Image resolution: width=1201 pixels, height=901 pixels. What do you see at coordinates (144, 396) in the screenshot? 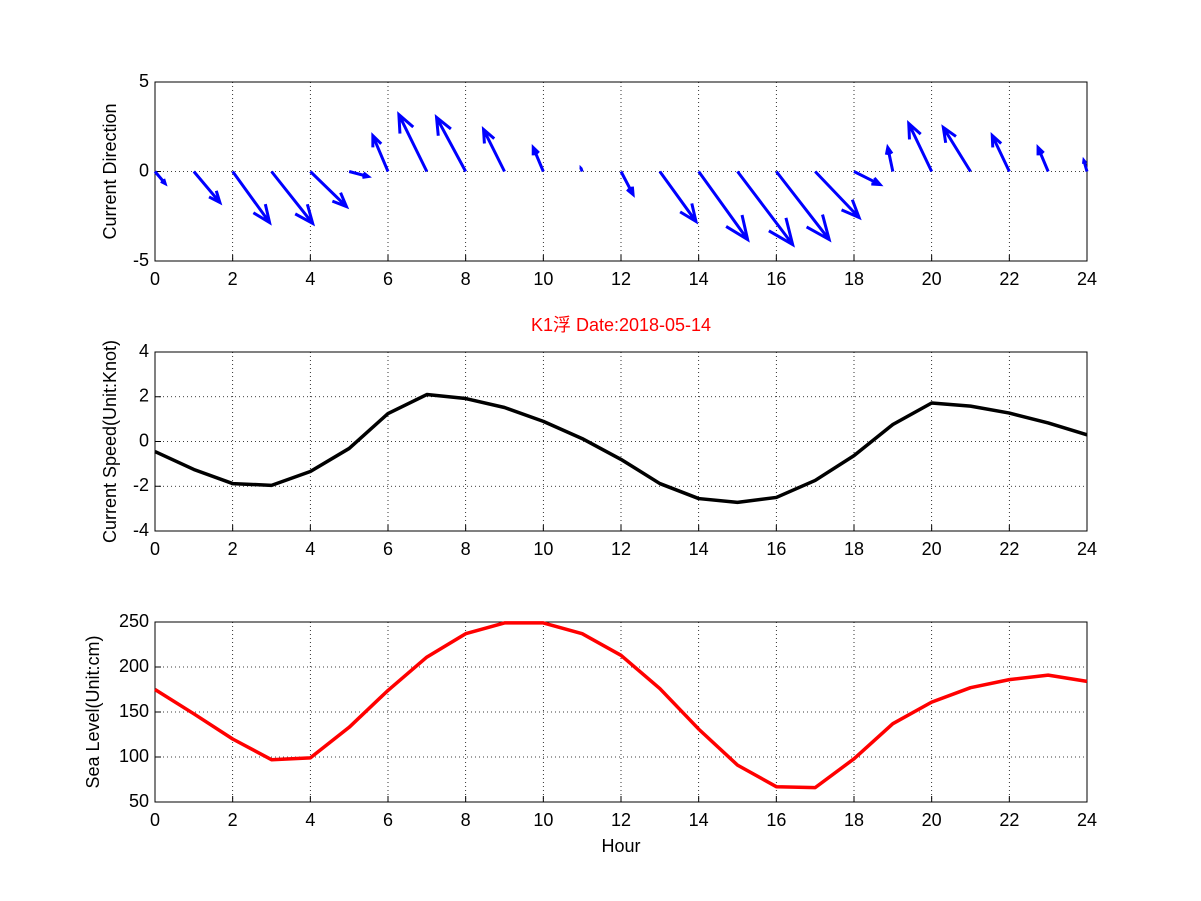
I see `y-tick-label: 2` at bounding box center [144, 396].